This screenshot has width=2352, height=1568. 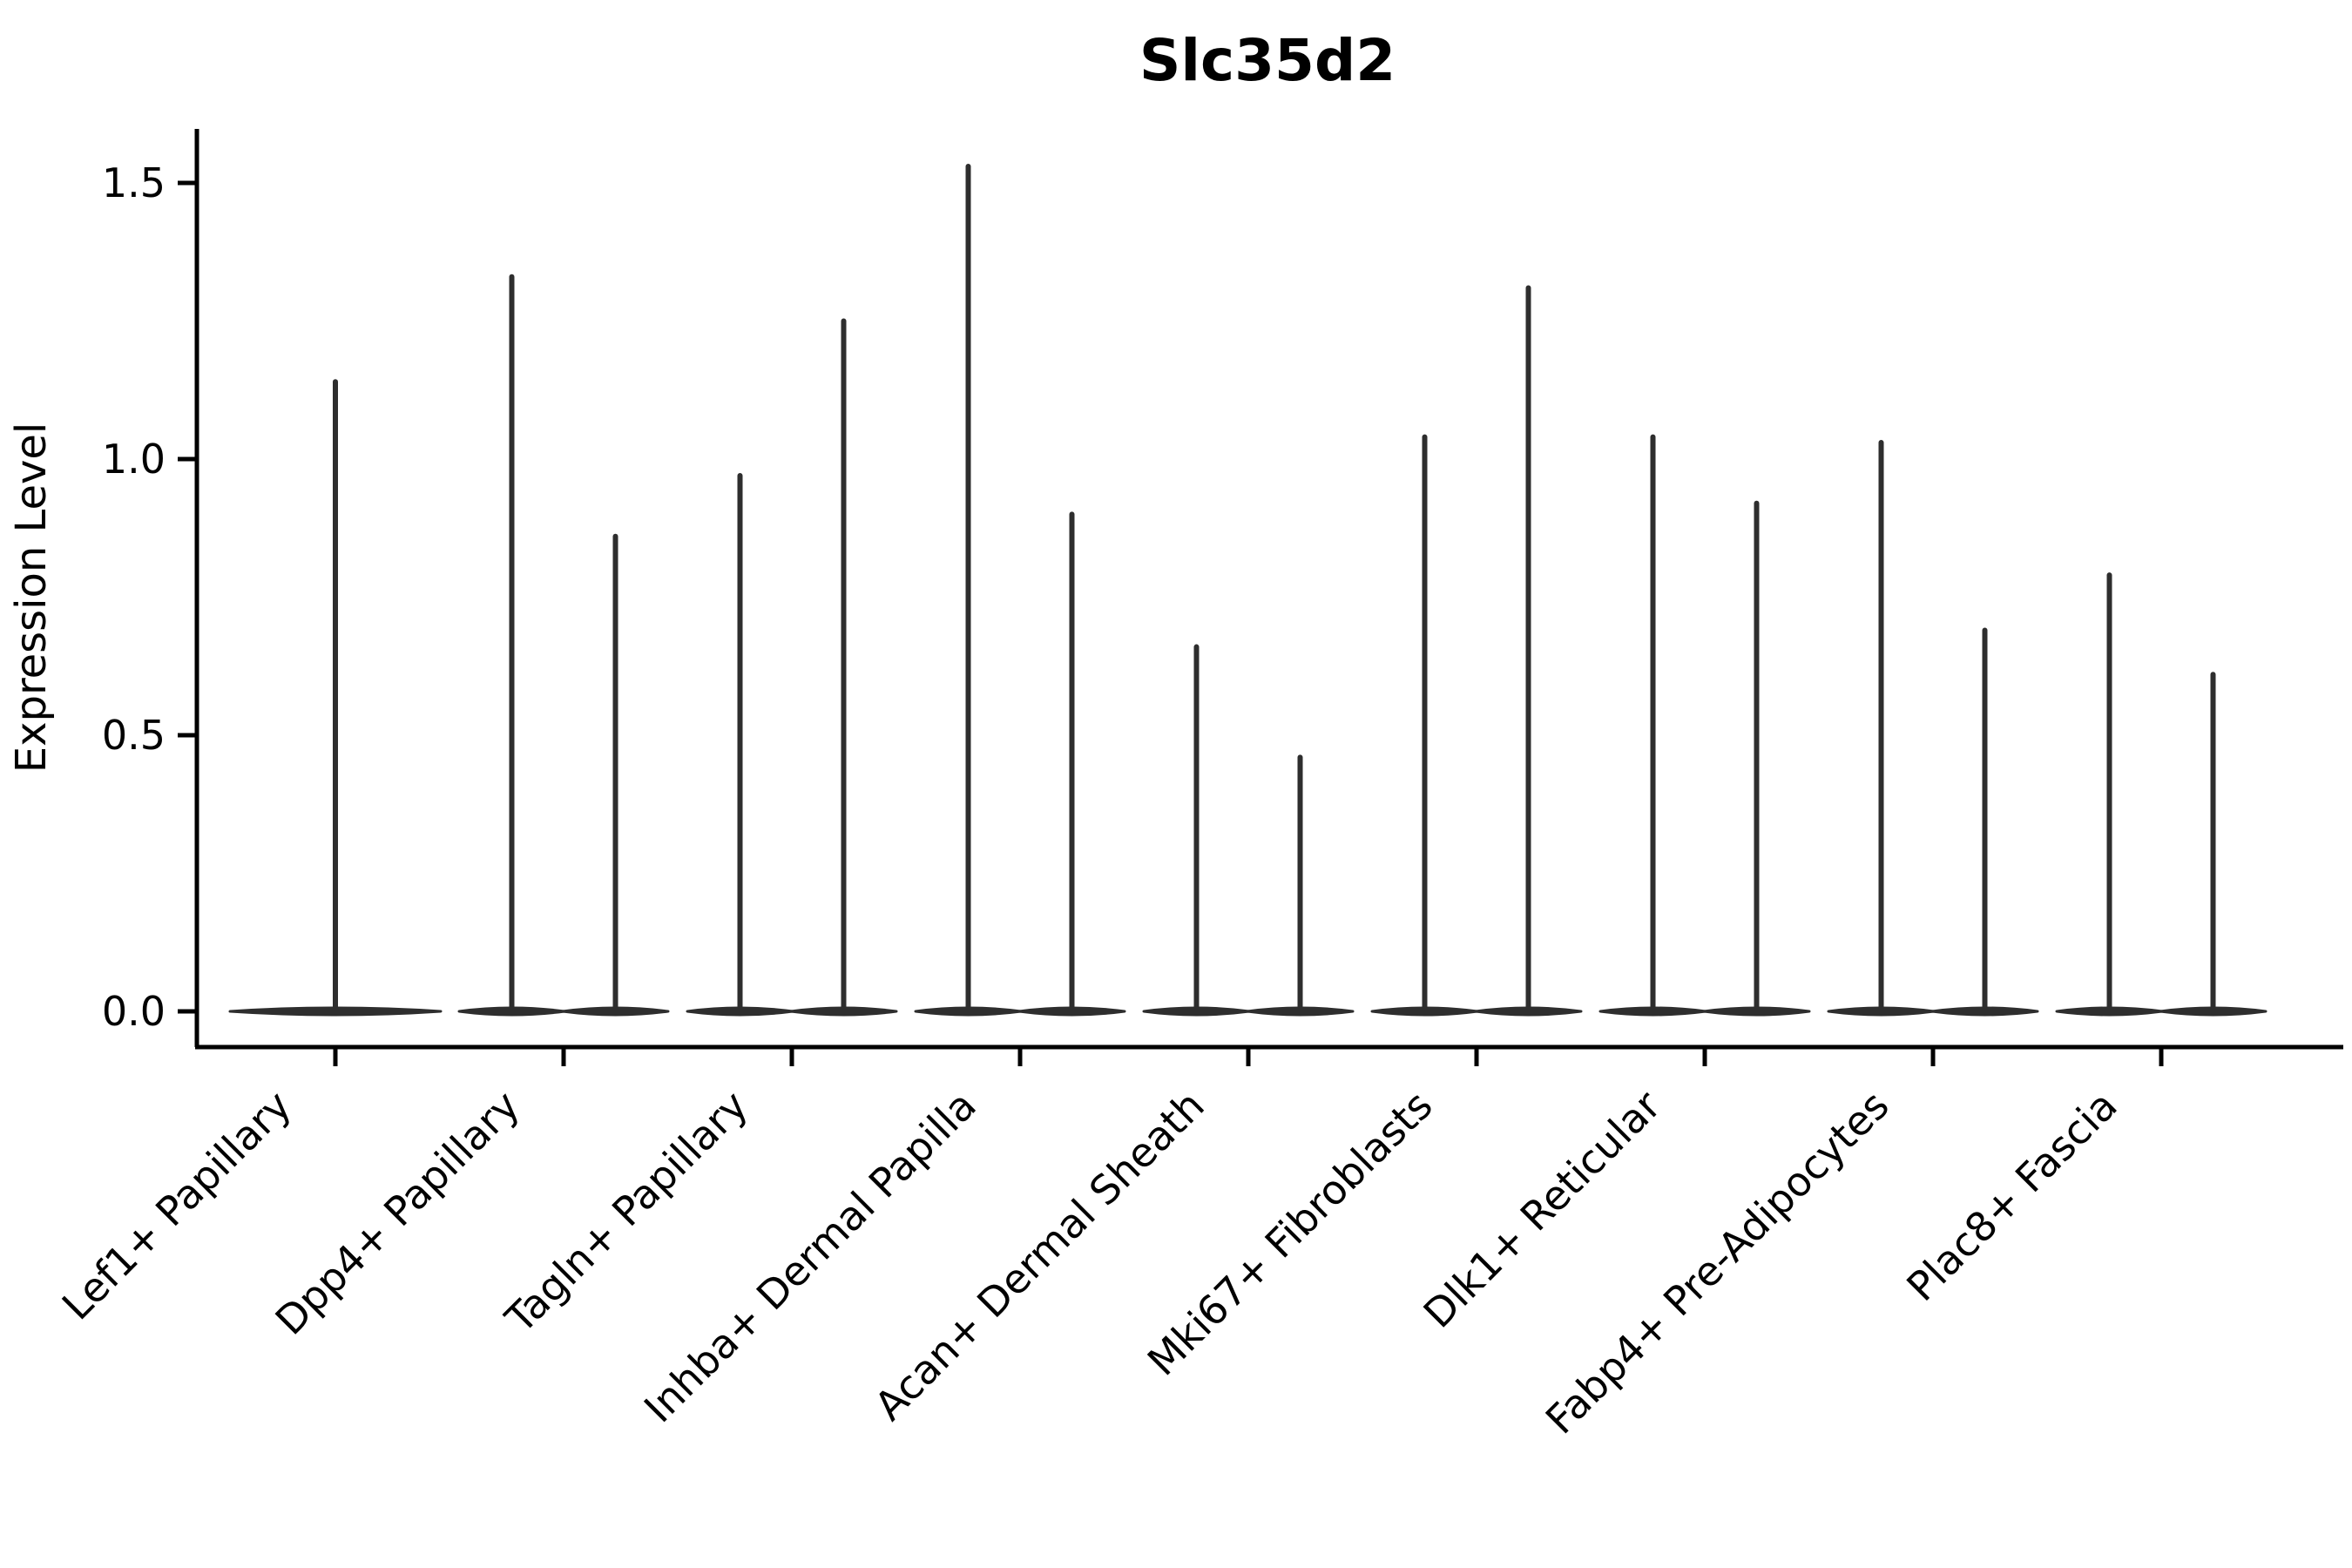 What do you see at coordinates (1542, 1209) in the screenshot?
I see `x-tick-label: Dlk1+ Reticular` at bounding box center [1542, 1209].